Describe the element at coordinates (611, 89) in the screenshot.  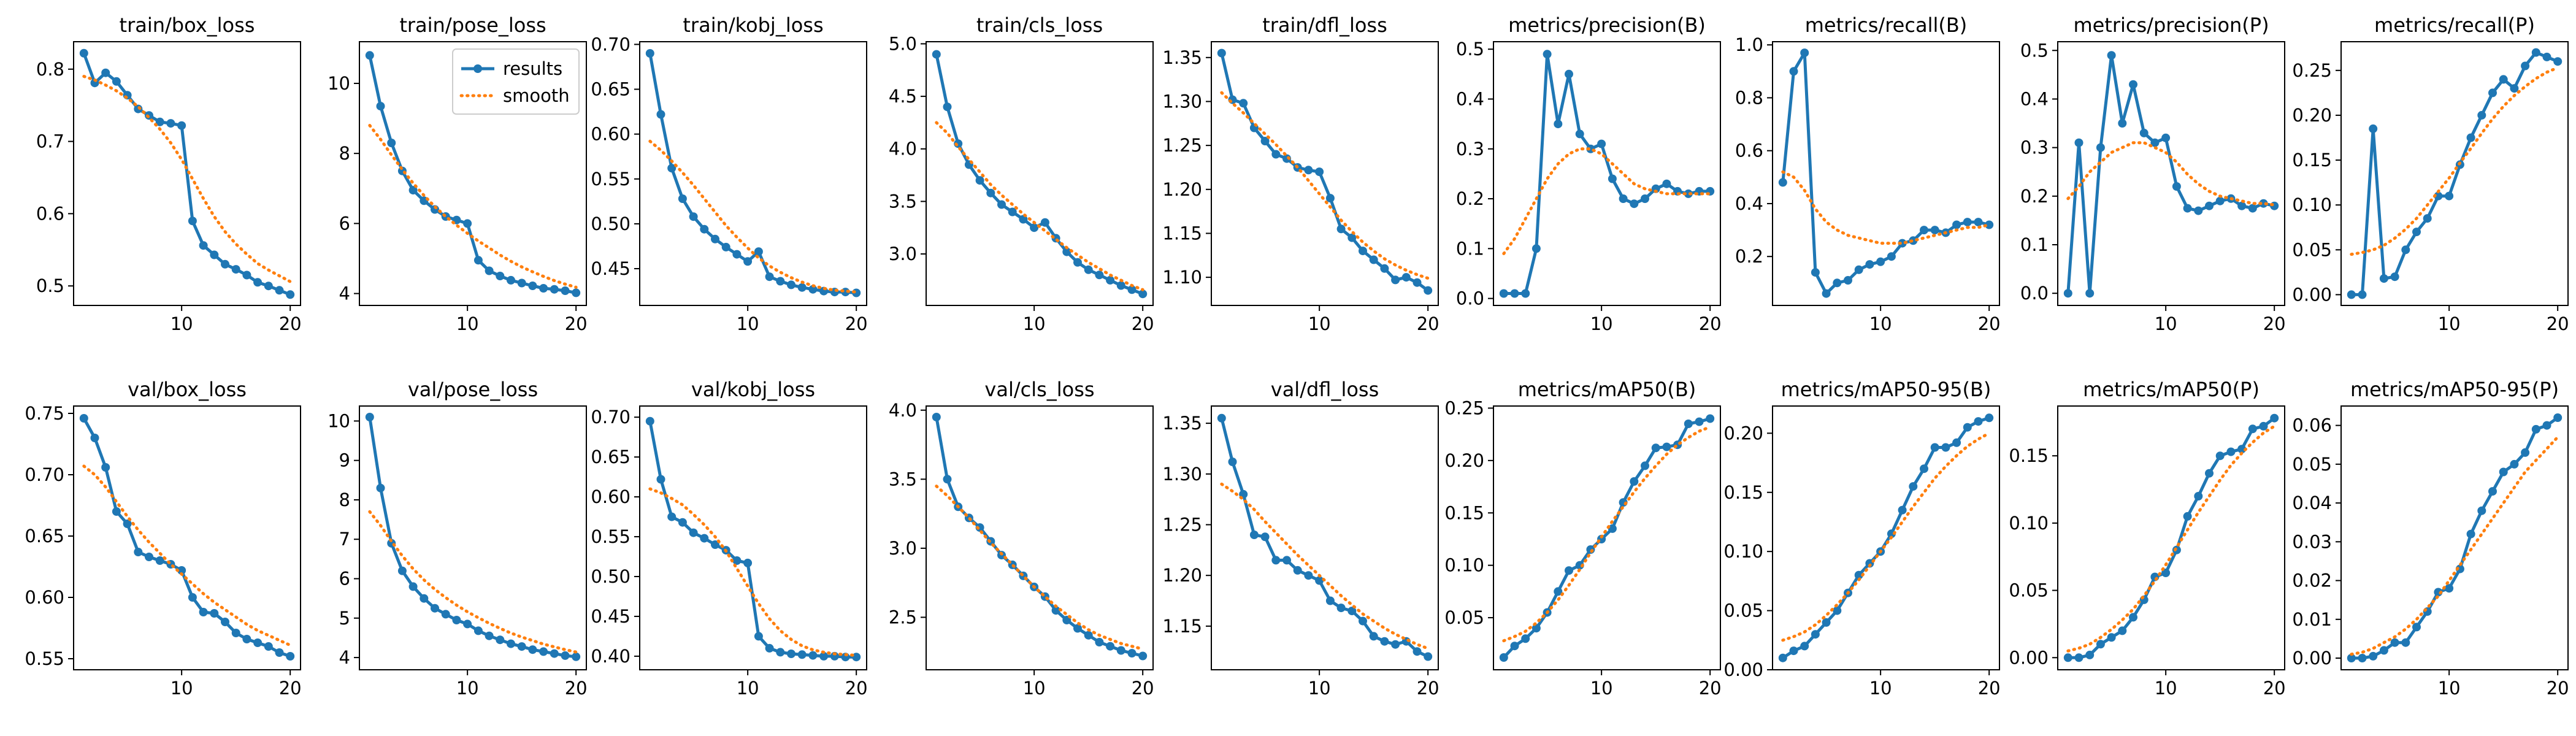
I see `y-tick-label: 0.65` at that location.